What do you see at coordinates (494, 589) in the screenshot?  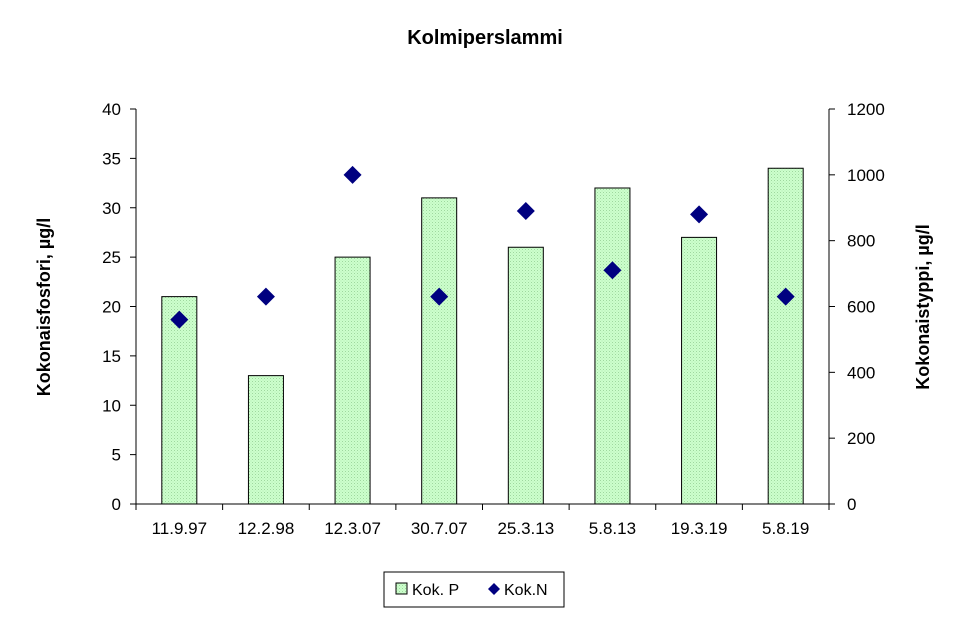 I see `legend-marker-kok-n` at bounding box center [494, 589].